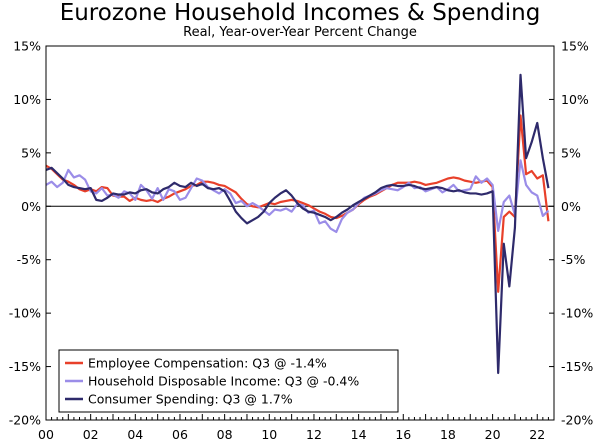 This screenshot has width=600, height=444. I want to click on y-tick-label-left: -5%, so click(29, 259).